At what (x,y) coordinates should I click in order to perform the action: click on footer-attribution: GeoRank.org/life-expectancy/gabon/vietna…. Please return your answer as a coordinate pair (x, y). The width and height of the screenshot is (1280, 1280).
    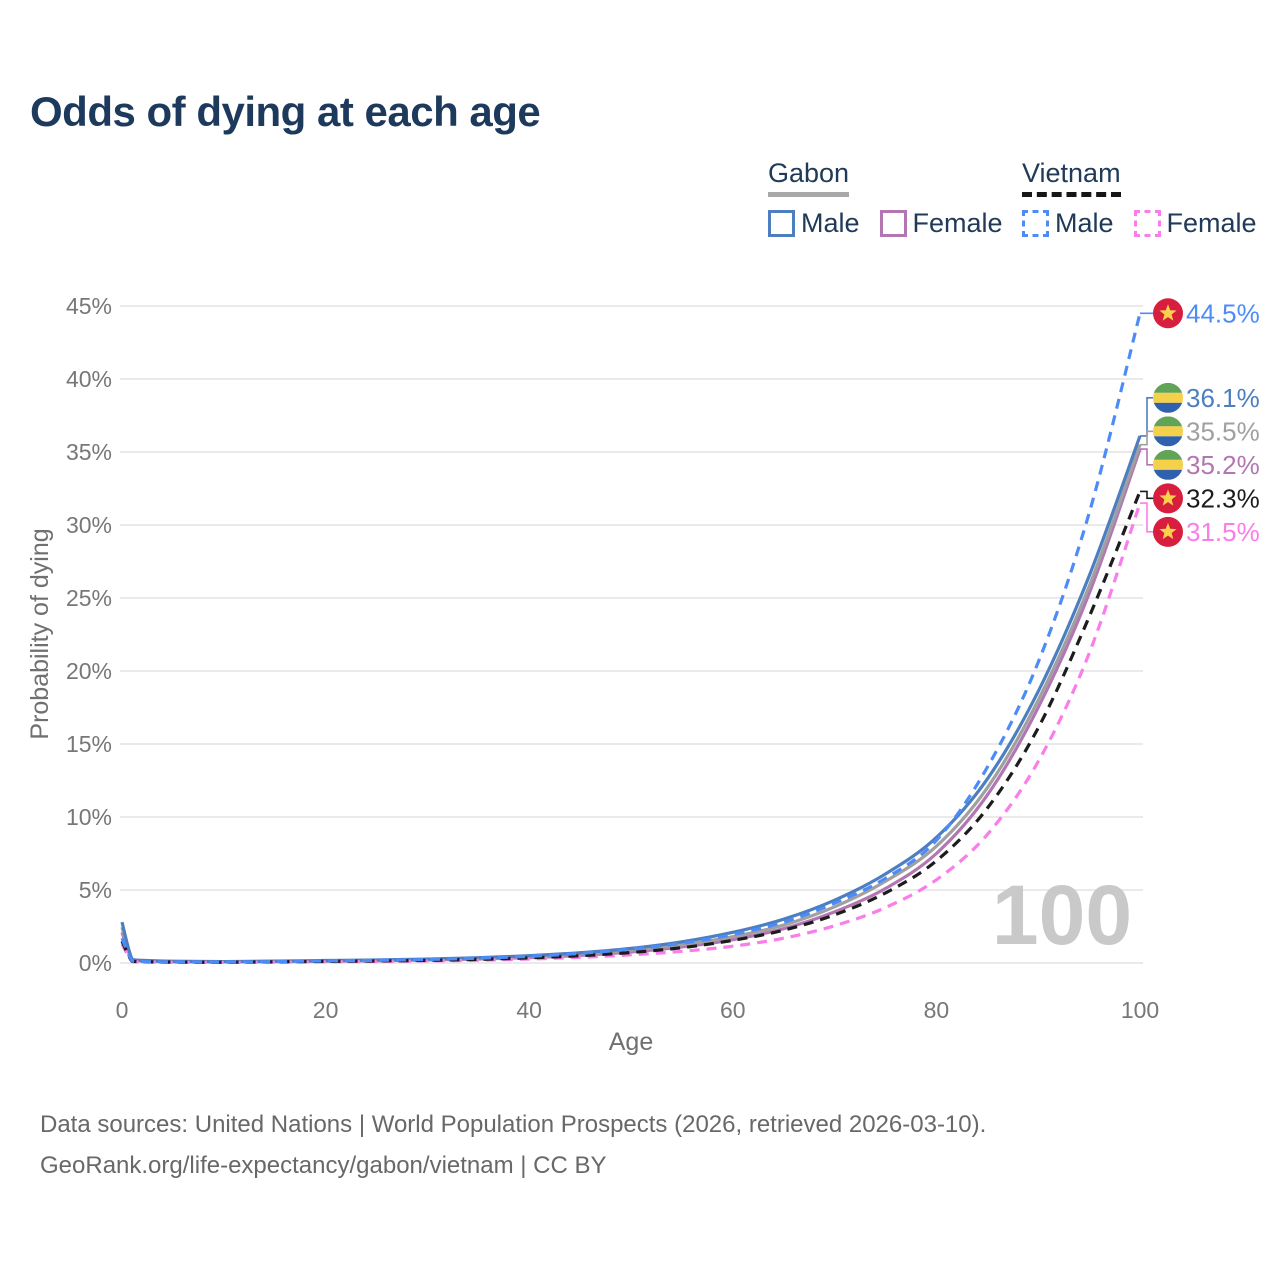
    Looking at the image, I should click on (323, 1165).